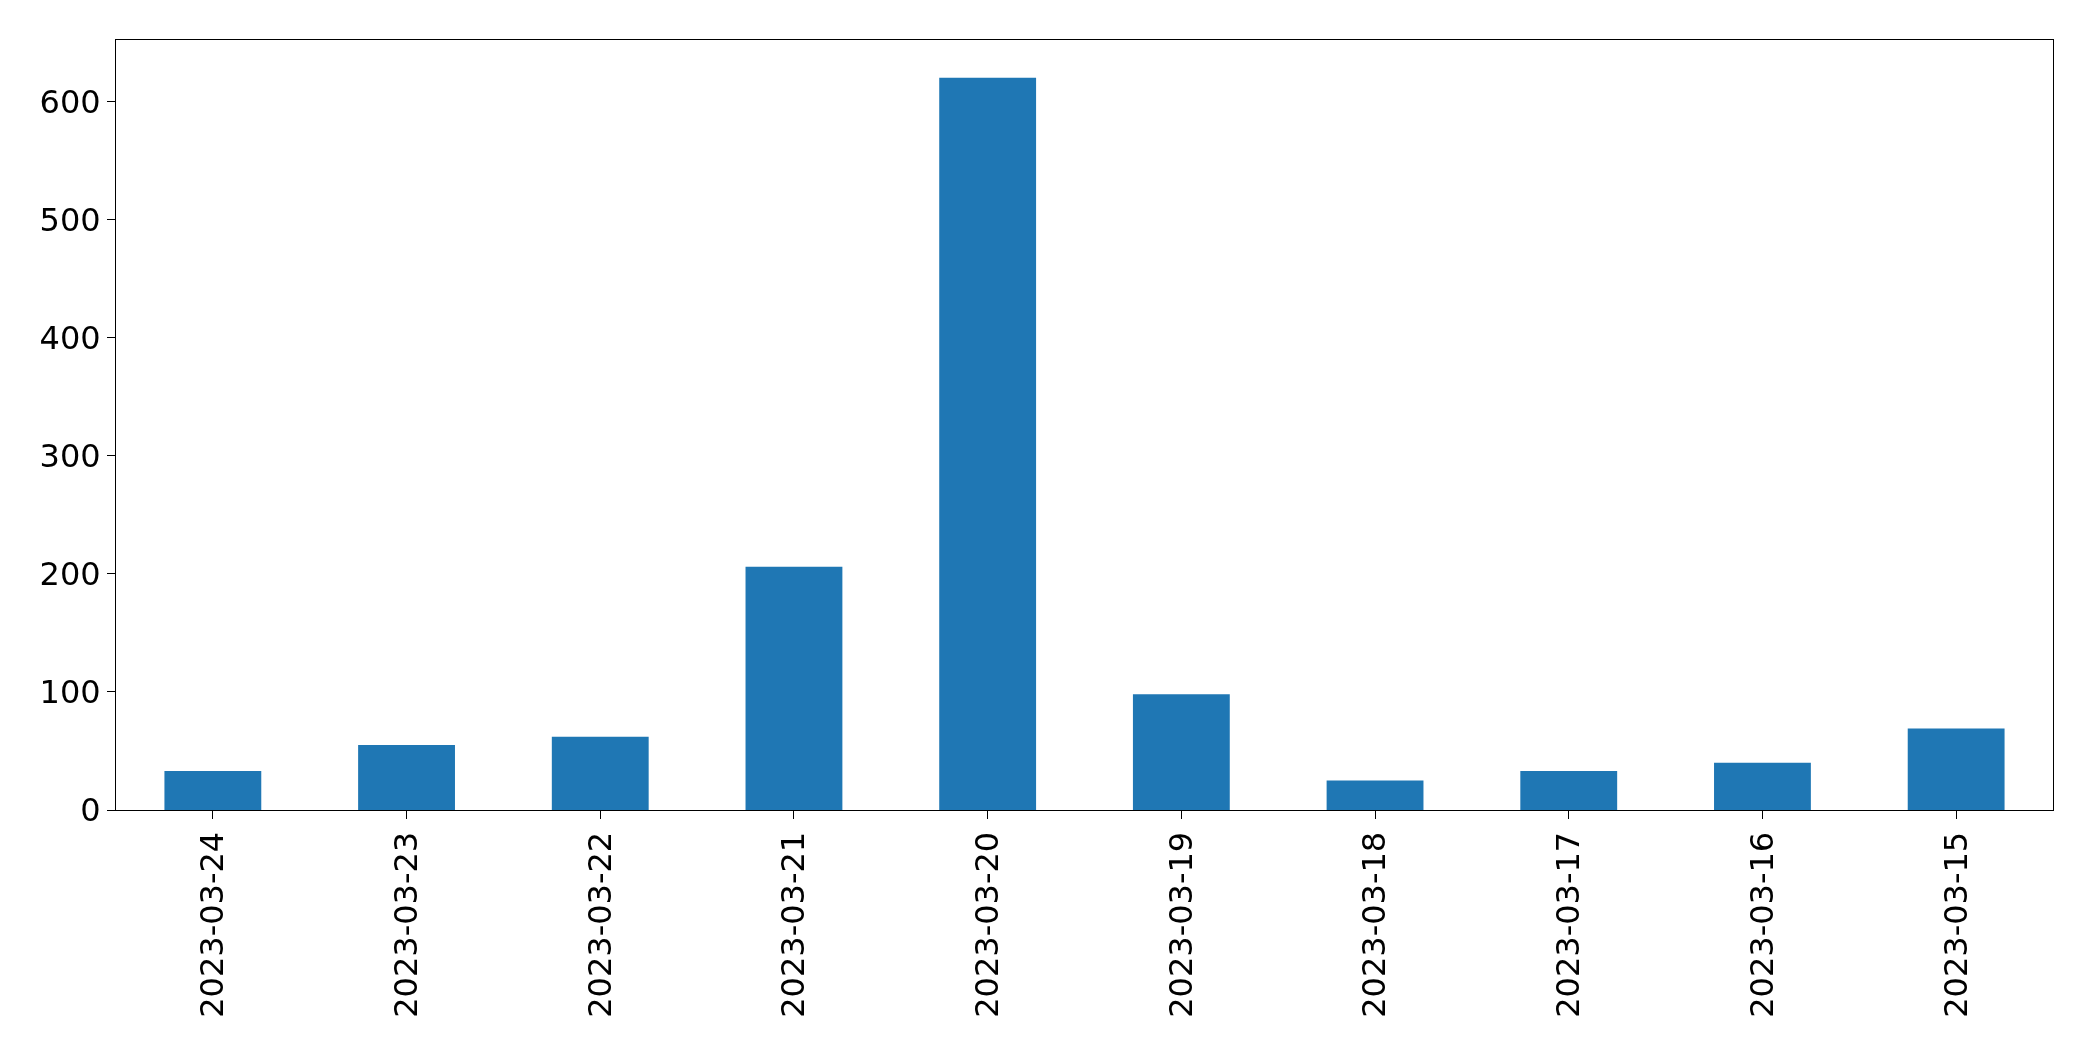 Image resolution: width=2093 pixels, height=1061 pixels. I want to click on y-tick-label: 600, so click(70, 101).